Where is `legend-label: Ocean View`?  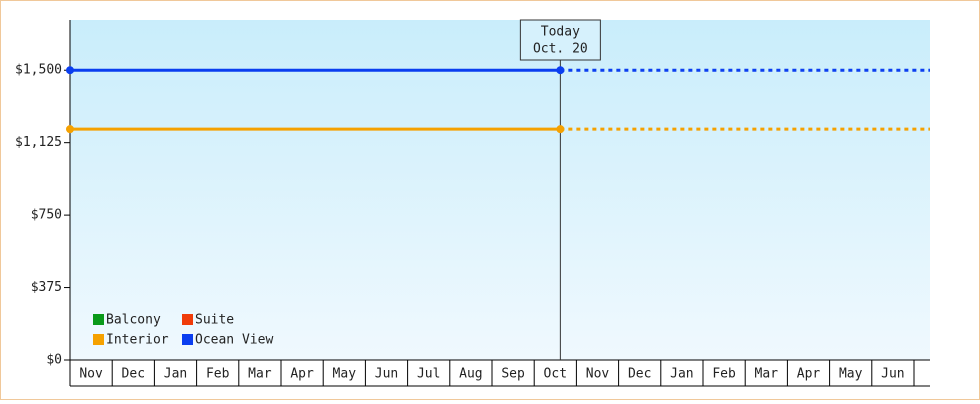 legend-label: Ocean View is located at coordinates (234, 340).